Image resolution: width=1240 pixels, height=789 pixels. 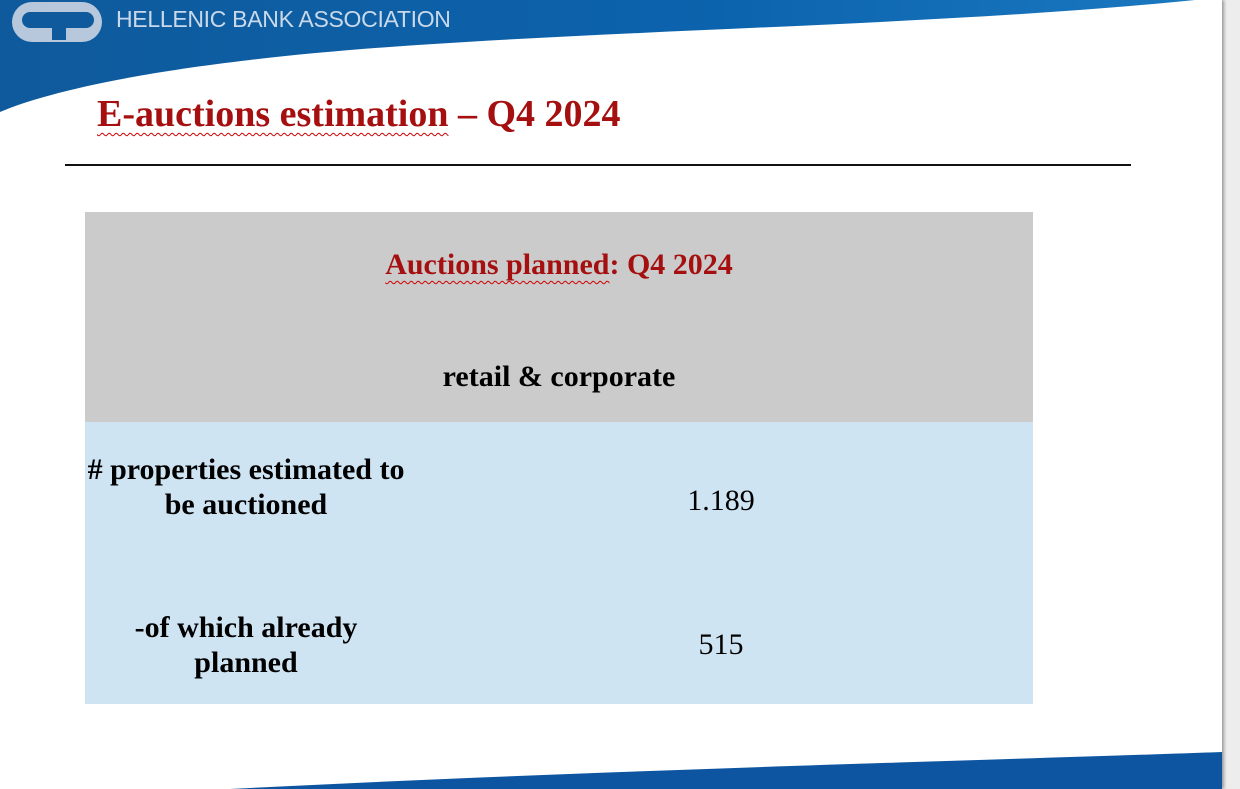 I want to click on row-label-planned: -of which already planned, so click(x=246, y=645).